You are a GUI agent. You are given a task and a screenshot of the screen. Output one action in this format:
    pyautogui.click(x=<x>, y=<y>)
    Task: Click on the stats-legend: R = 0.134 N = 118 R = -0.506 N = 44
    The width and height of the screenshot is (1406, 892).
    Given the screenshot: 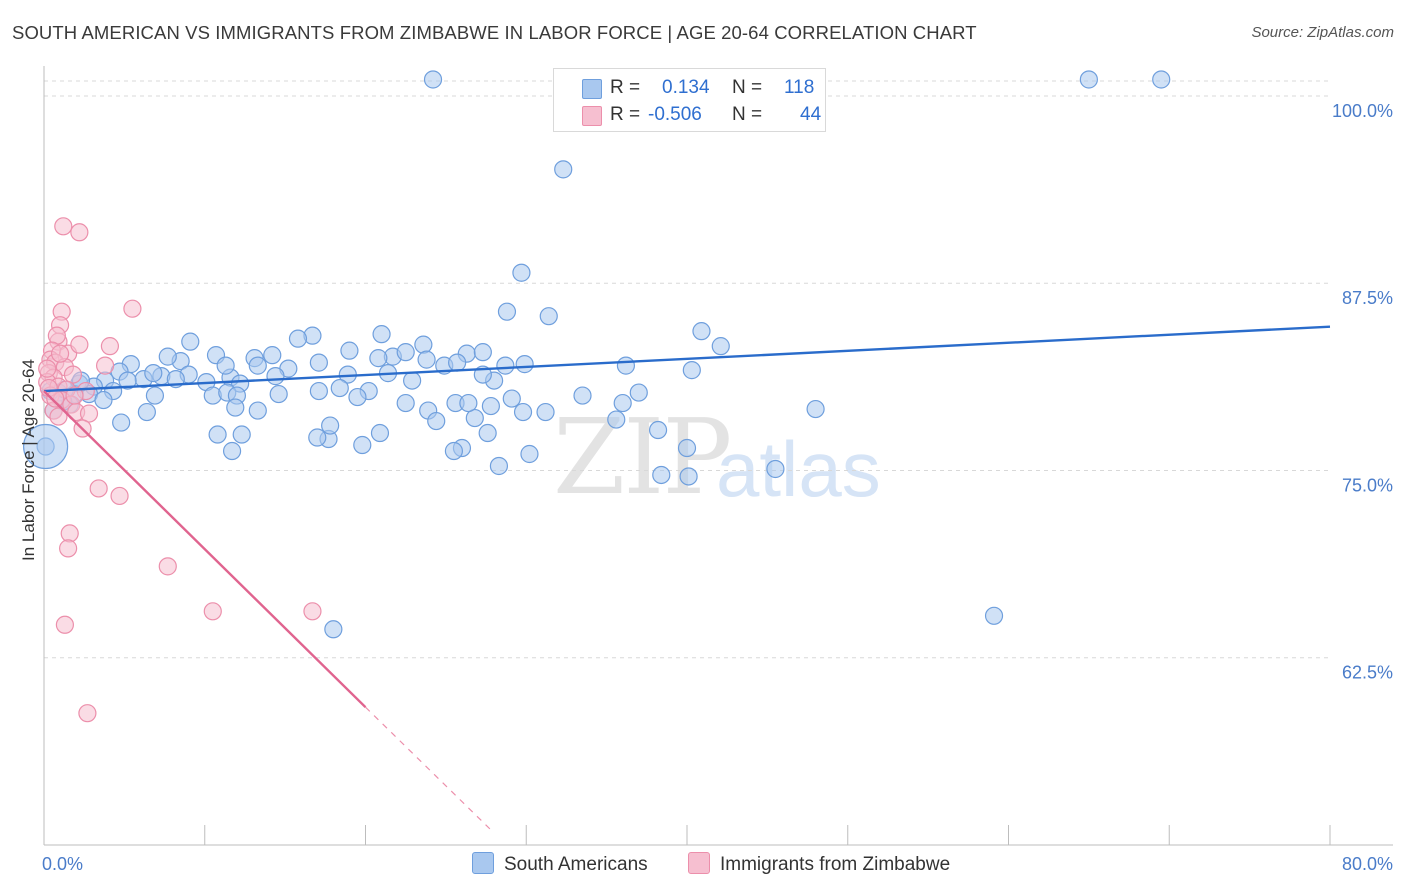 What is the action you would take?
    pyautogui.click(x=689, y=100)
    